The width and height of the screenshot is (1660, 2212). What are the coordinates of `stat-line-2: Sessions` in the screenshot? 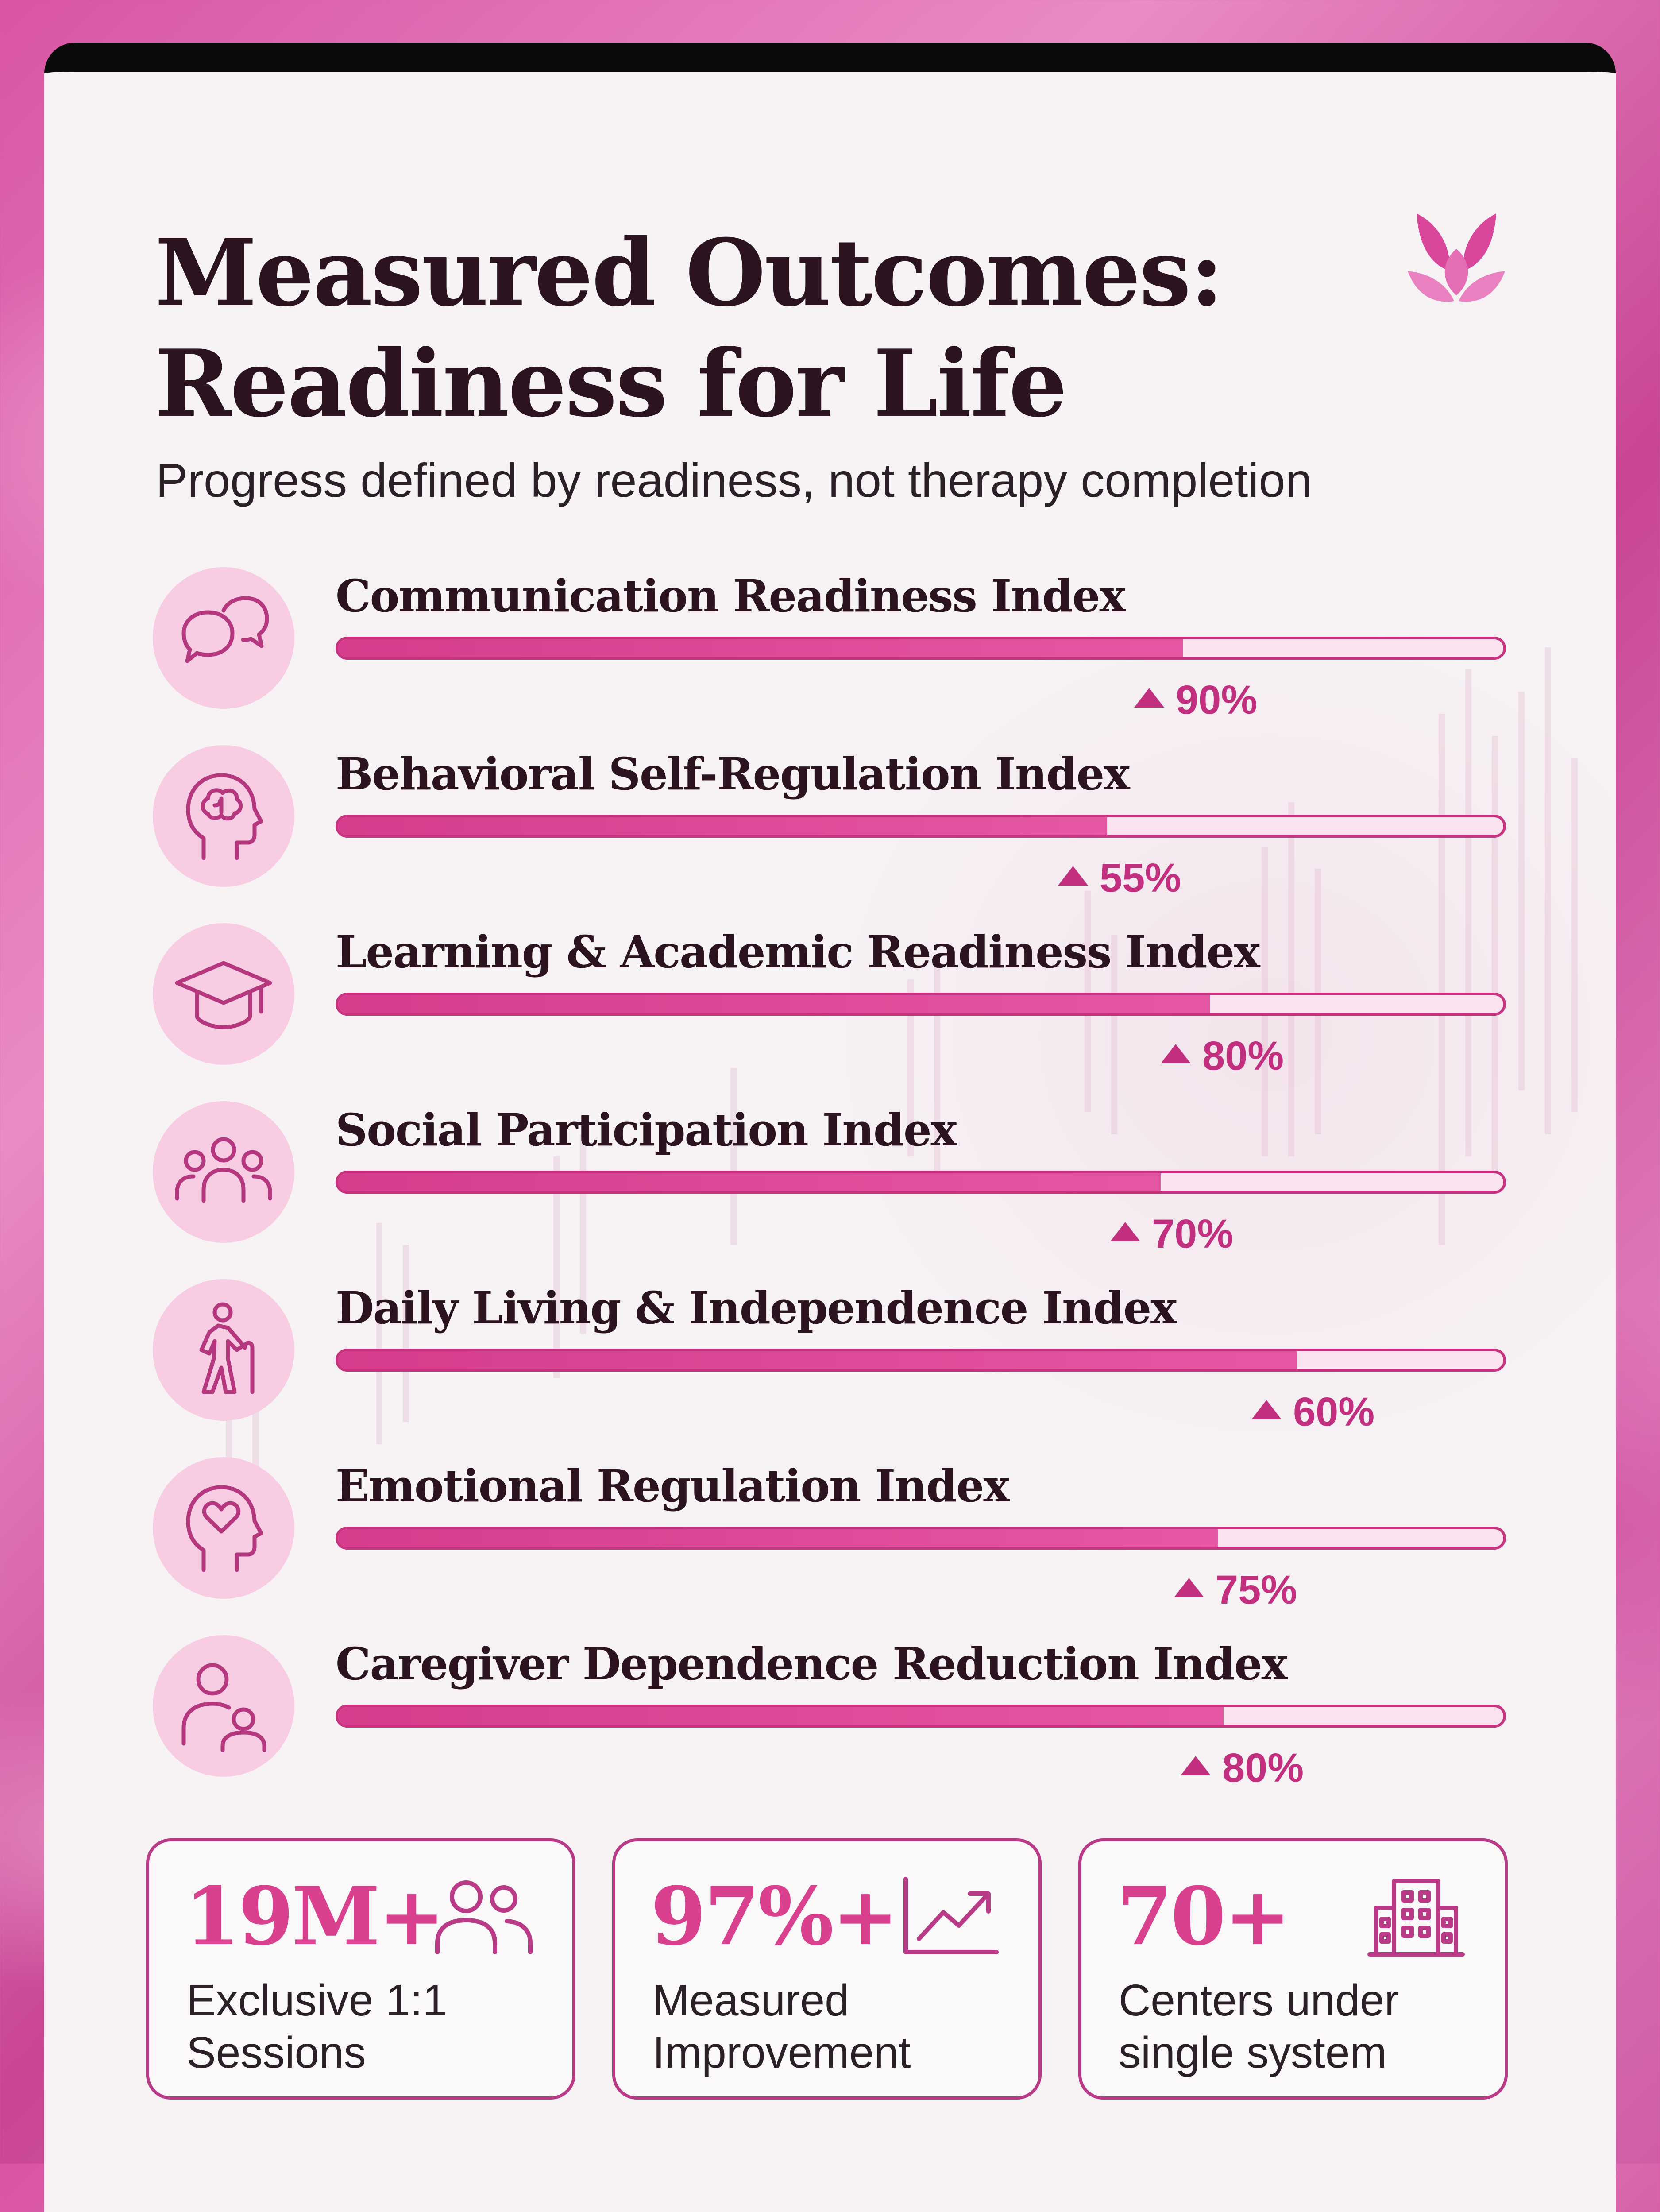 It's located at (276, 2052).